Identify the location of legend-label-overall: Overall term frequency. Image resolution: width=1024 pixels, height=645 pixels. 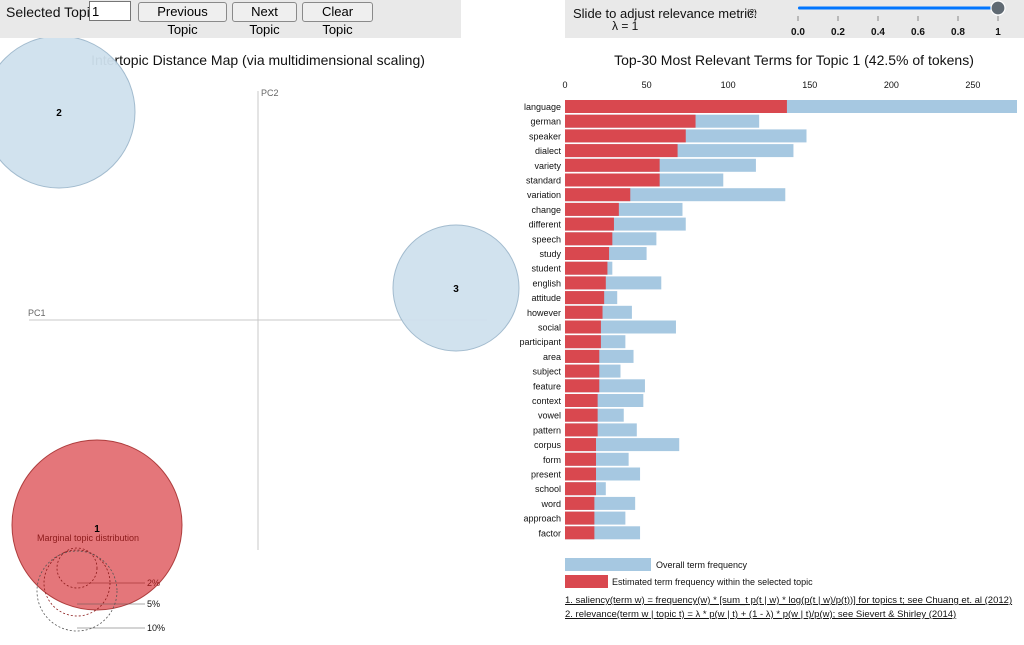
(702, 565).